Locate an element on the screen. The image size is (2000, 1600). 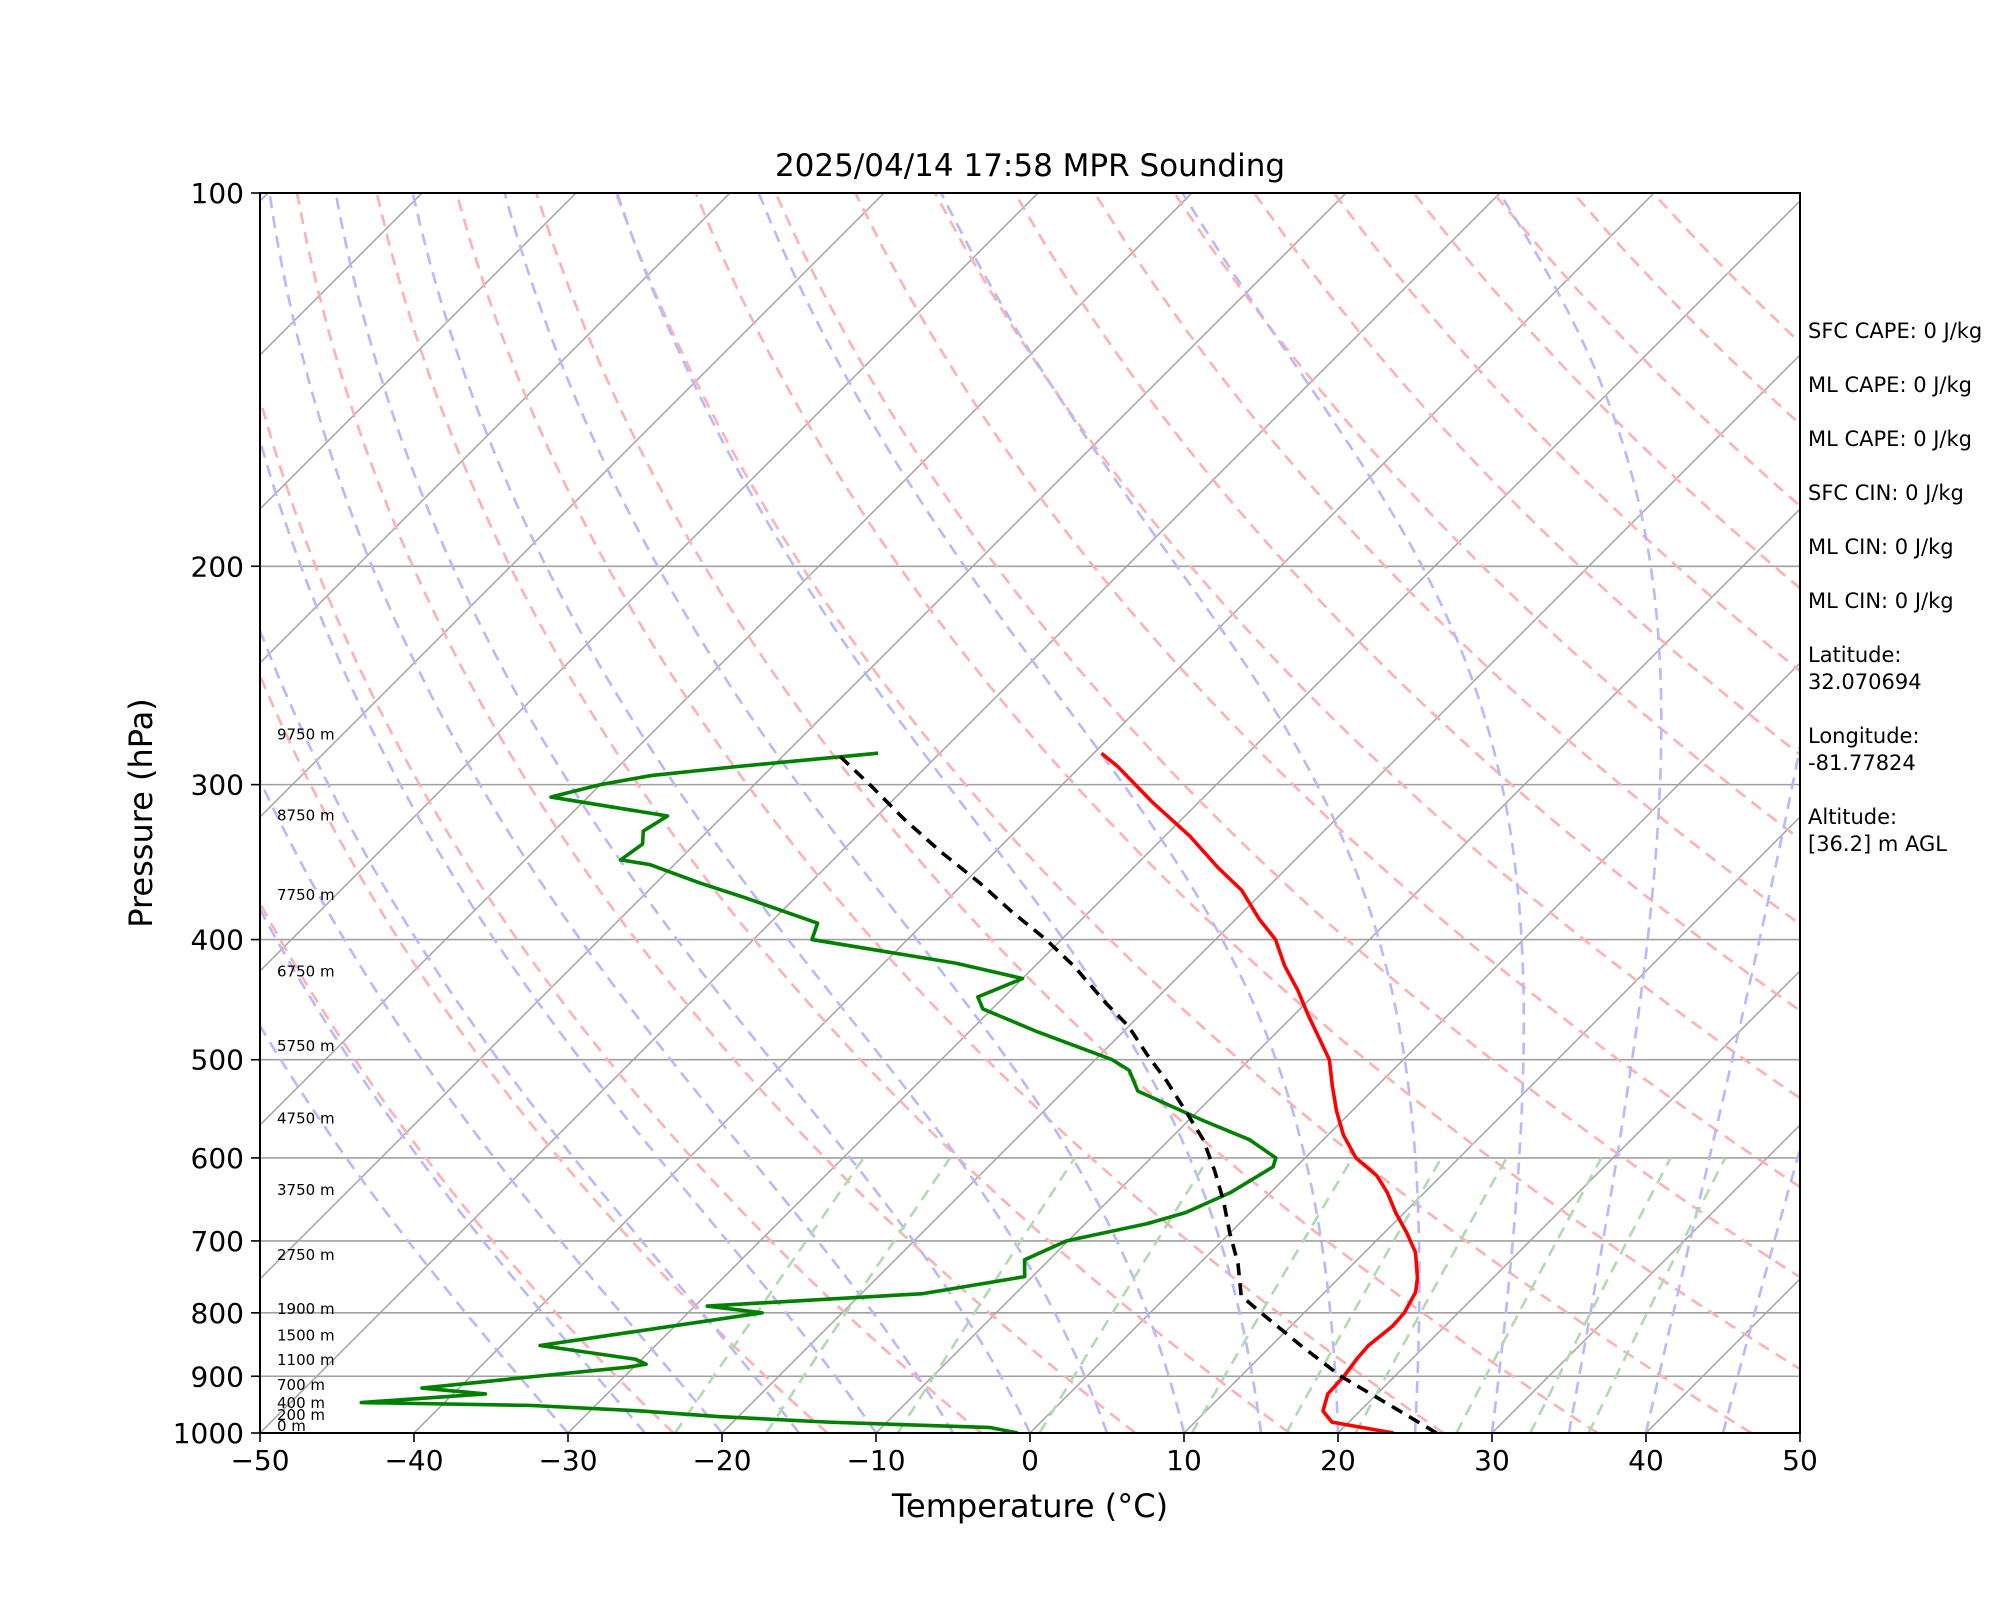
y-tick-label: 300 is located at coordinates (217, 785).